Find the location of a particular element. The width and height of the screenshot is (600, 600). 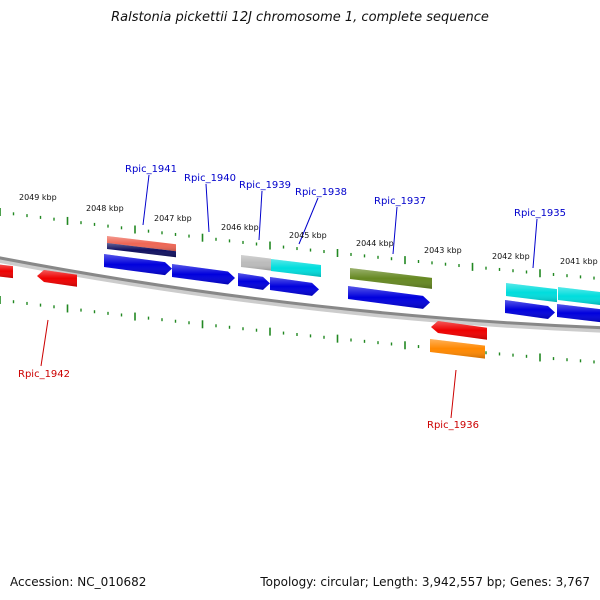

scale-label-2049: 2049 kbp is located at coordinates (38, 197).